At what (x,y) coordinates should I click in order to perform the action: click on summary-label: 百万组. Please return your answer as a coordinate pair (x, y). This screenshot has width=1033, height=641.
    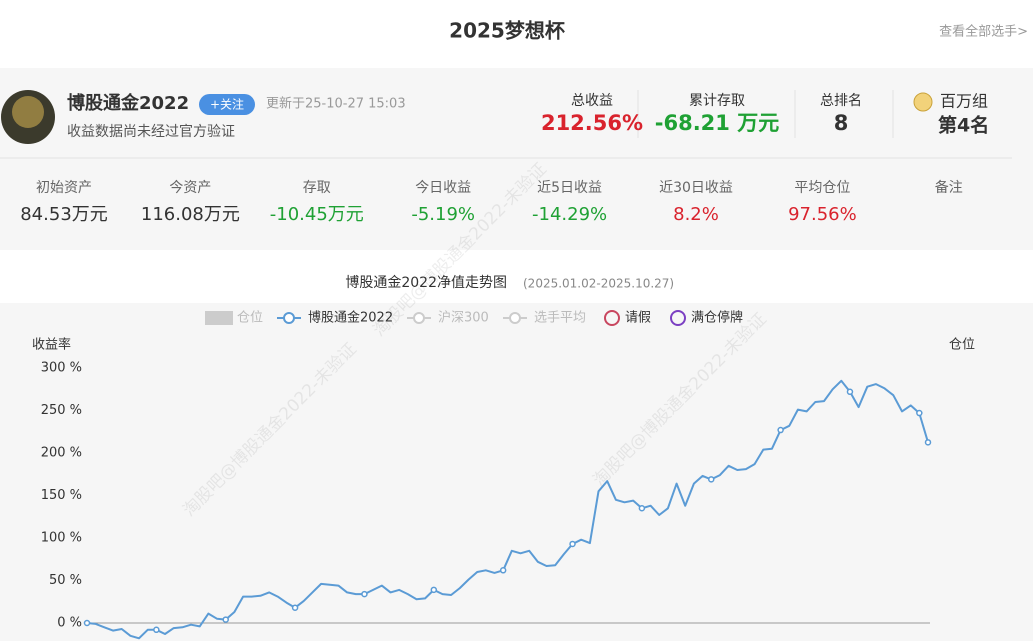
    Looking at the image, I should click on (964, 101).